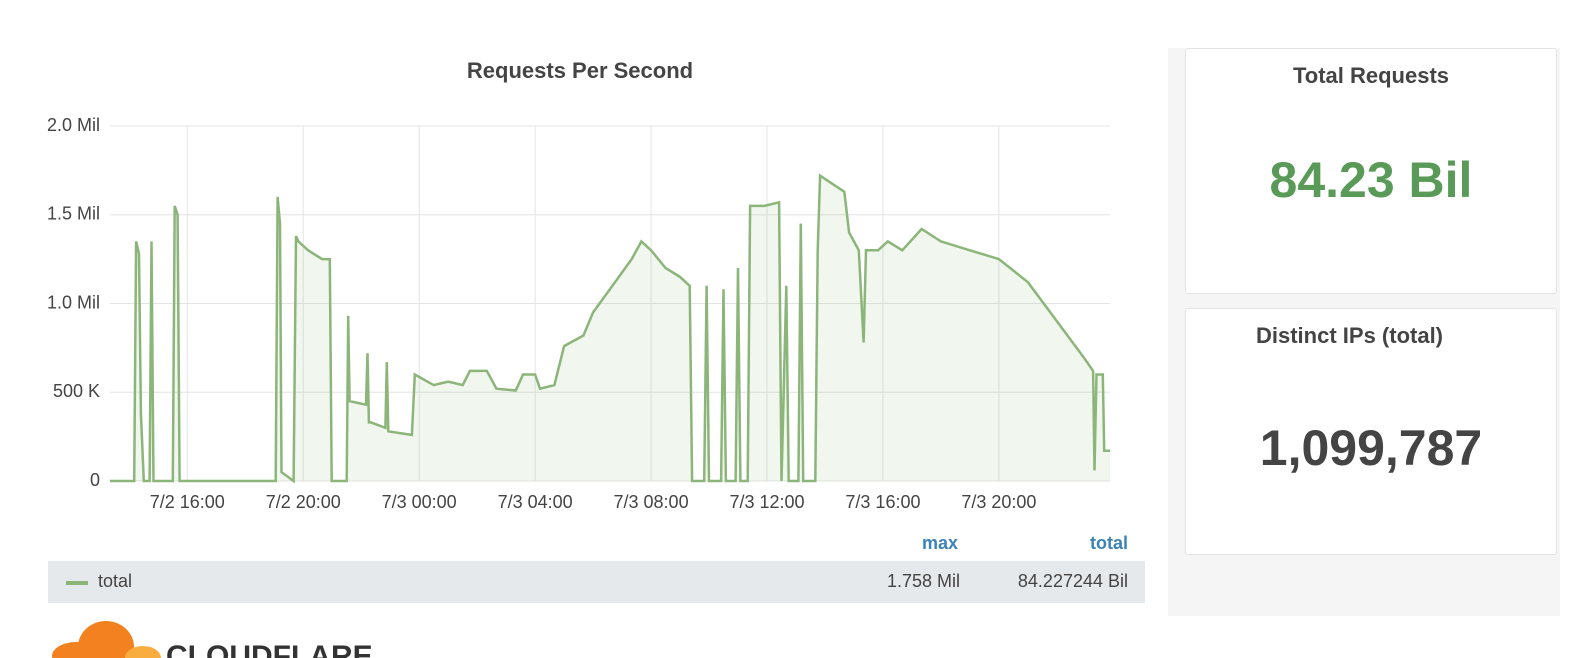 The width and height of the screenshot is (1581, 658). Describe the element at coordinates (766, 502) in the screenshot. I see `x-tick-label: 7/3 12:00` at that location.